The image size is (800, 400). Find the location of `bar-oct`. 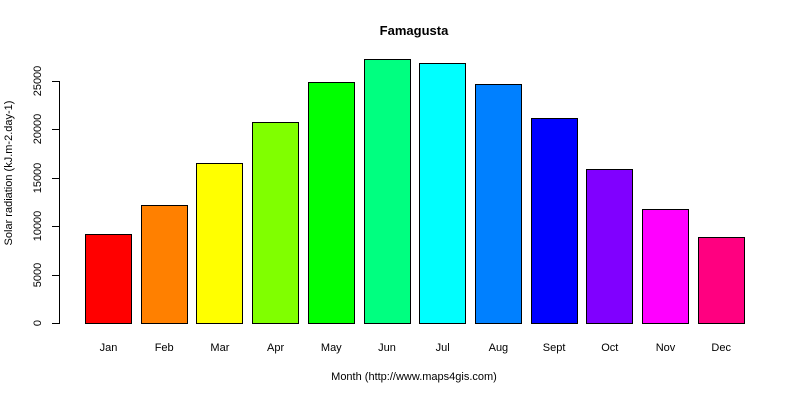

bar-oct is located at coordinates (610, 246).